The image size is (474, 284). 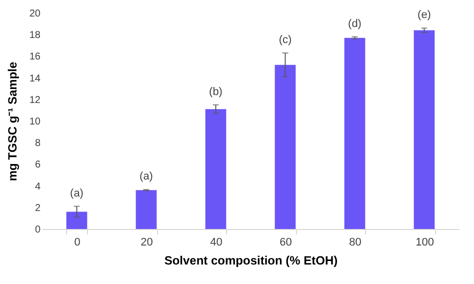 I want to click on y-tick-label: 0, so click(x=37, y=230).